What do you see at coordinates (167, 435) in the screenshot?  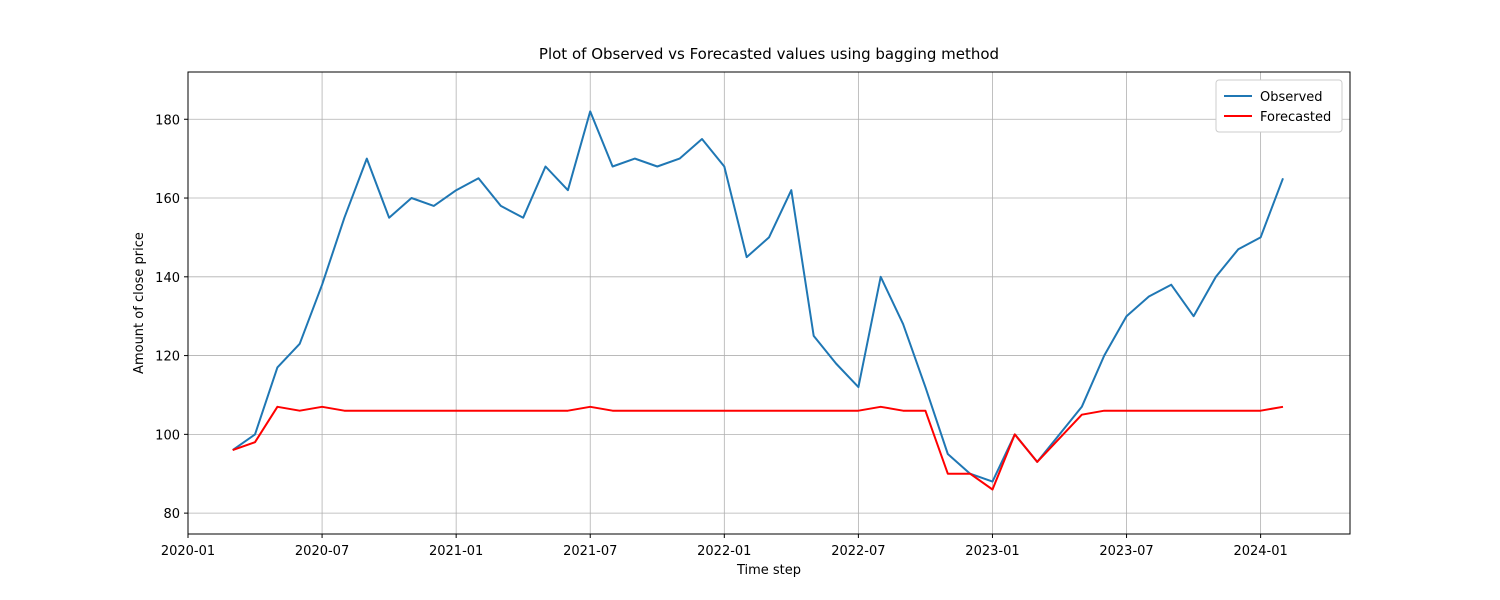 I see `y-tick-label: 100` at bounding box center [167, 435].